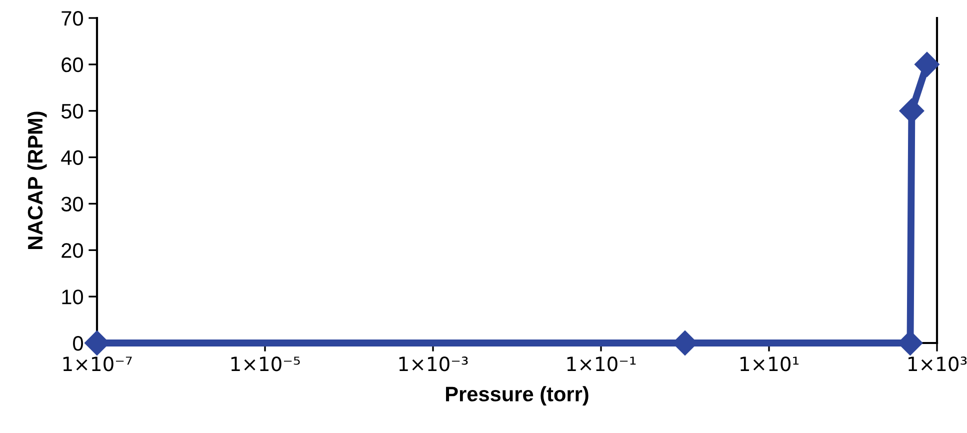 The width and height of the screenshot is (967, 433). Describe the element at coordinates (37, 180) in the screenshot. I see `y-axis-title: NACAP (RPM)` at that location.